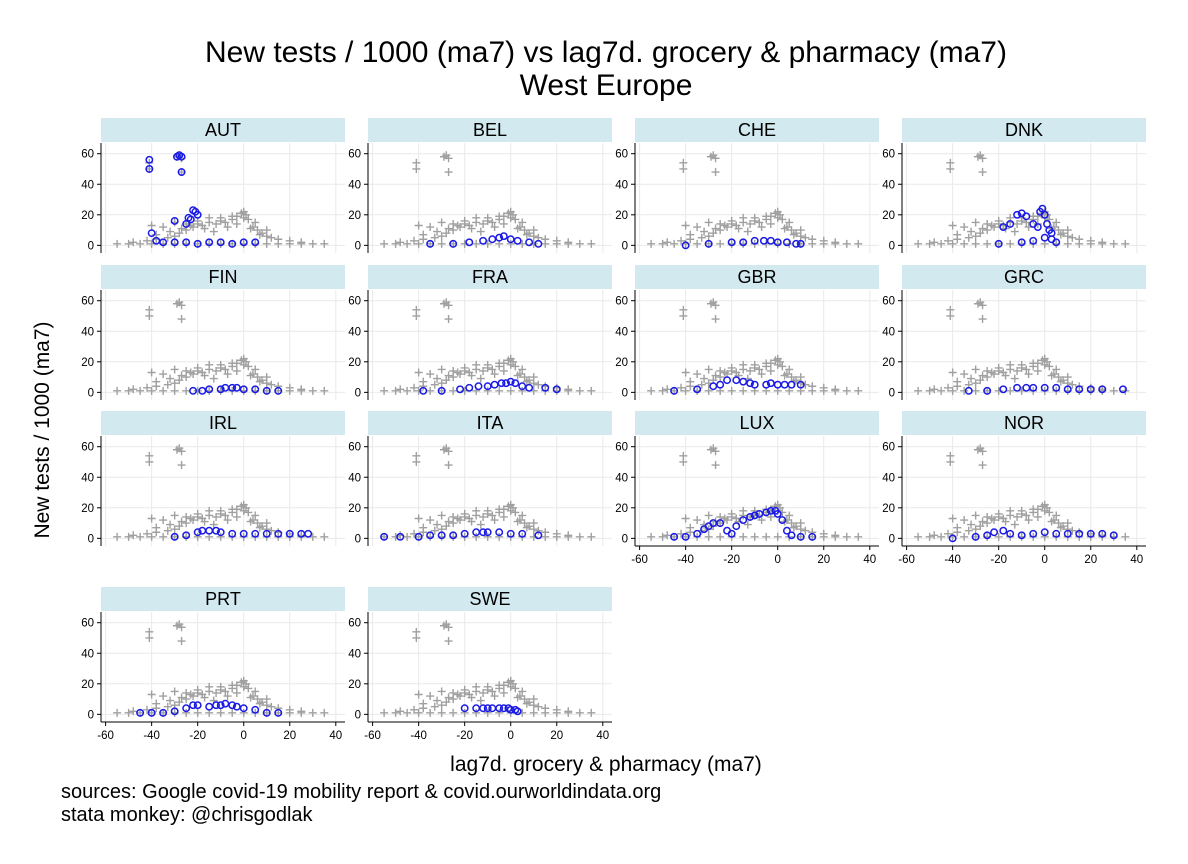  What do you see at coordinates (213, 478) in the screenshot?
I see `panel-irl: IRL 0 20 40 60` at bounding box center [213, 478].